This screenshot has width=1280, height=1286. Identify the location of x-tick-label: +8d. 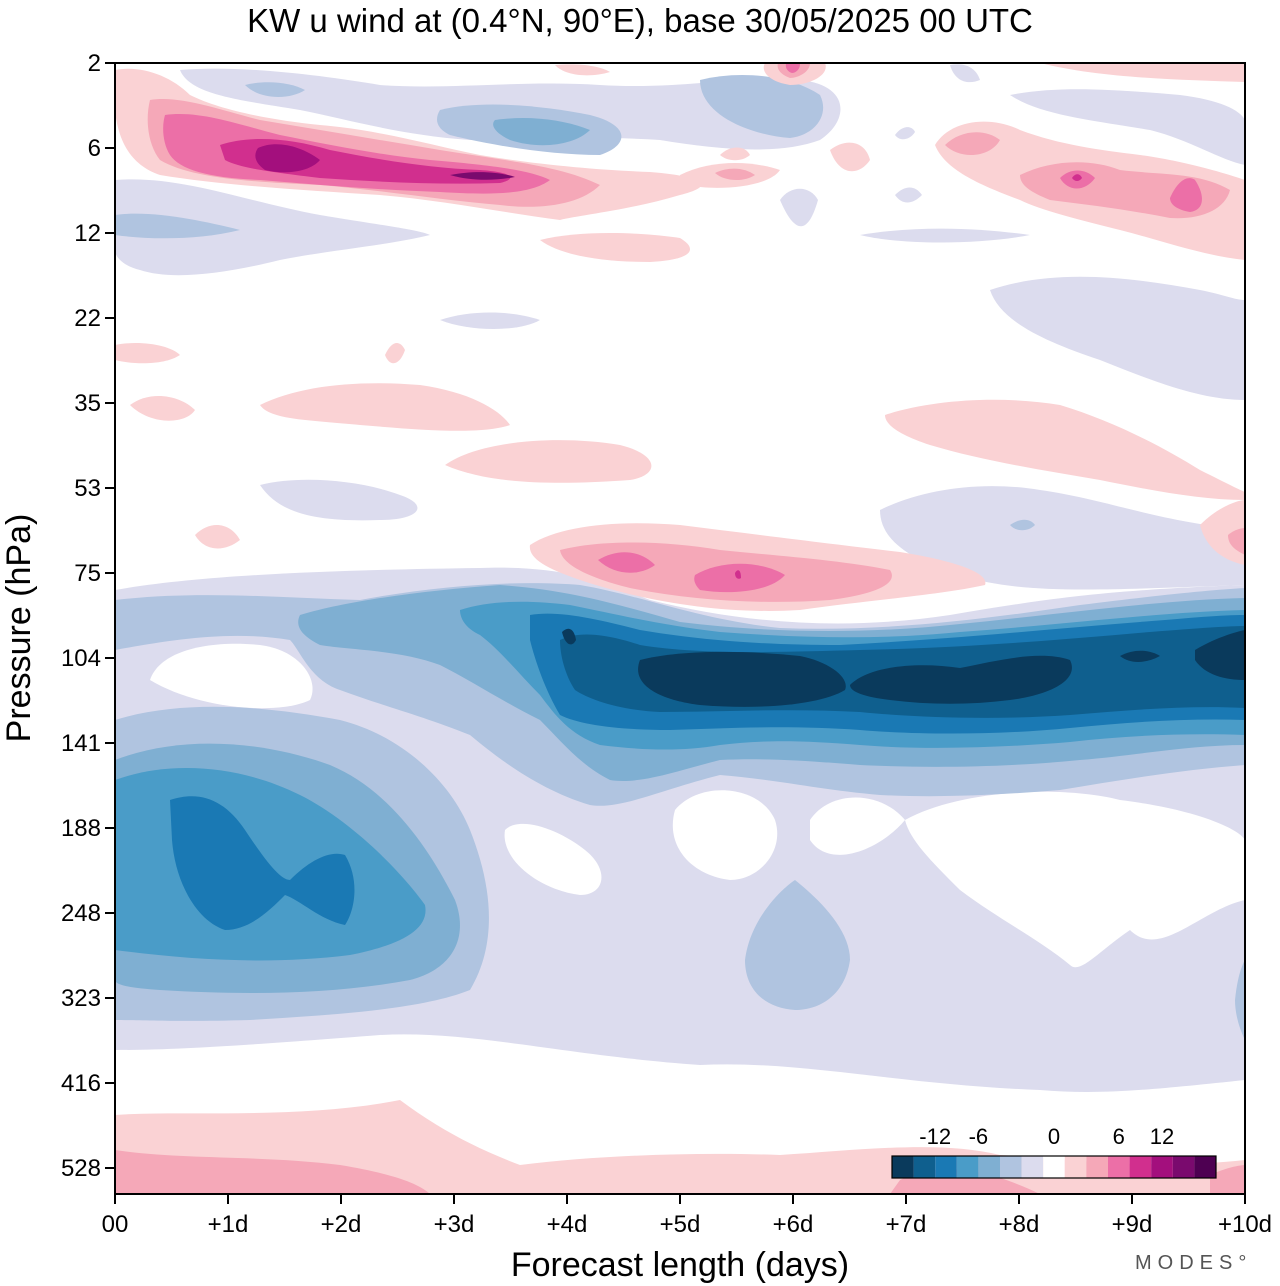
(1019, 1224).